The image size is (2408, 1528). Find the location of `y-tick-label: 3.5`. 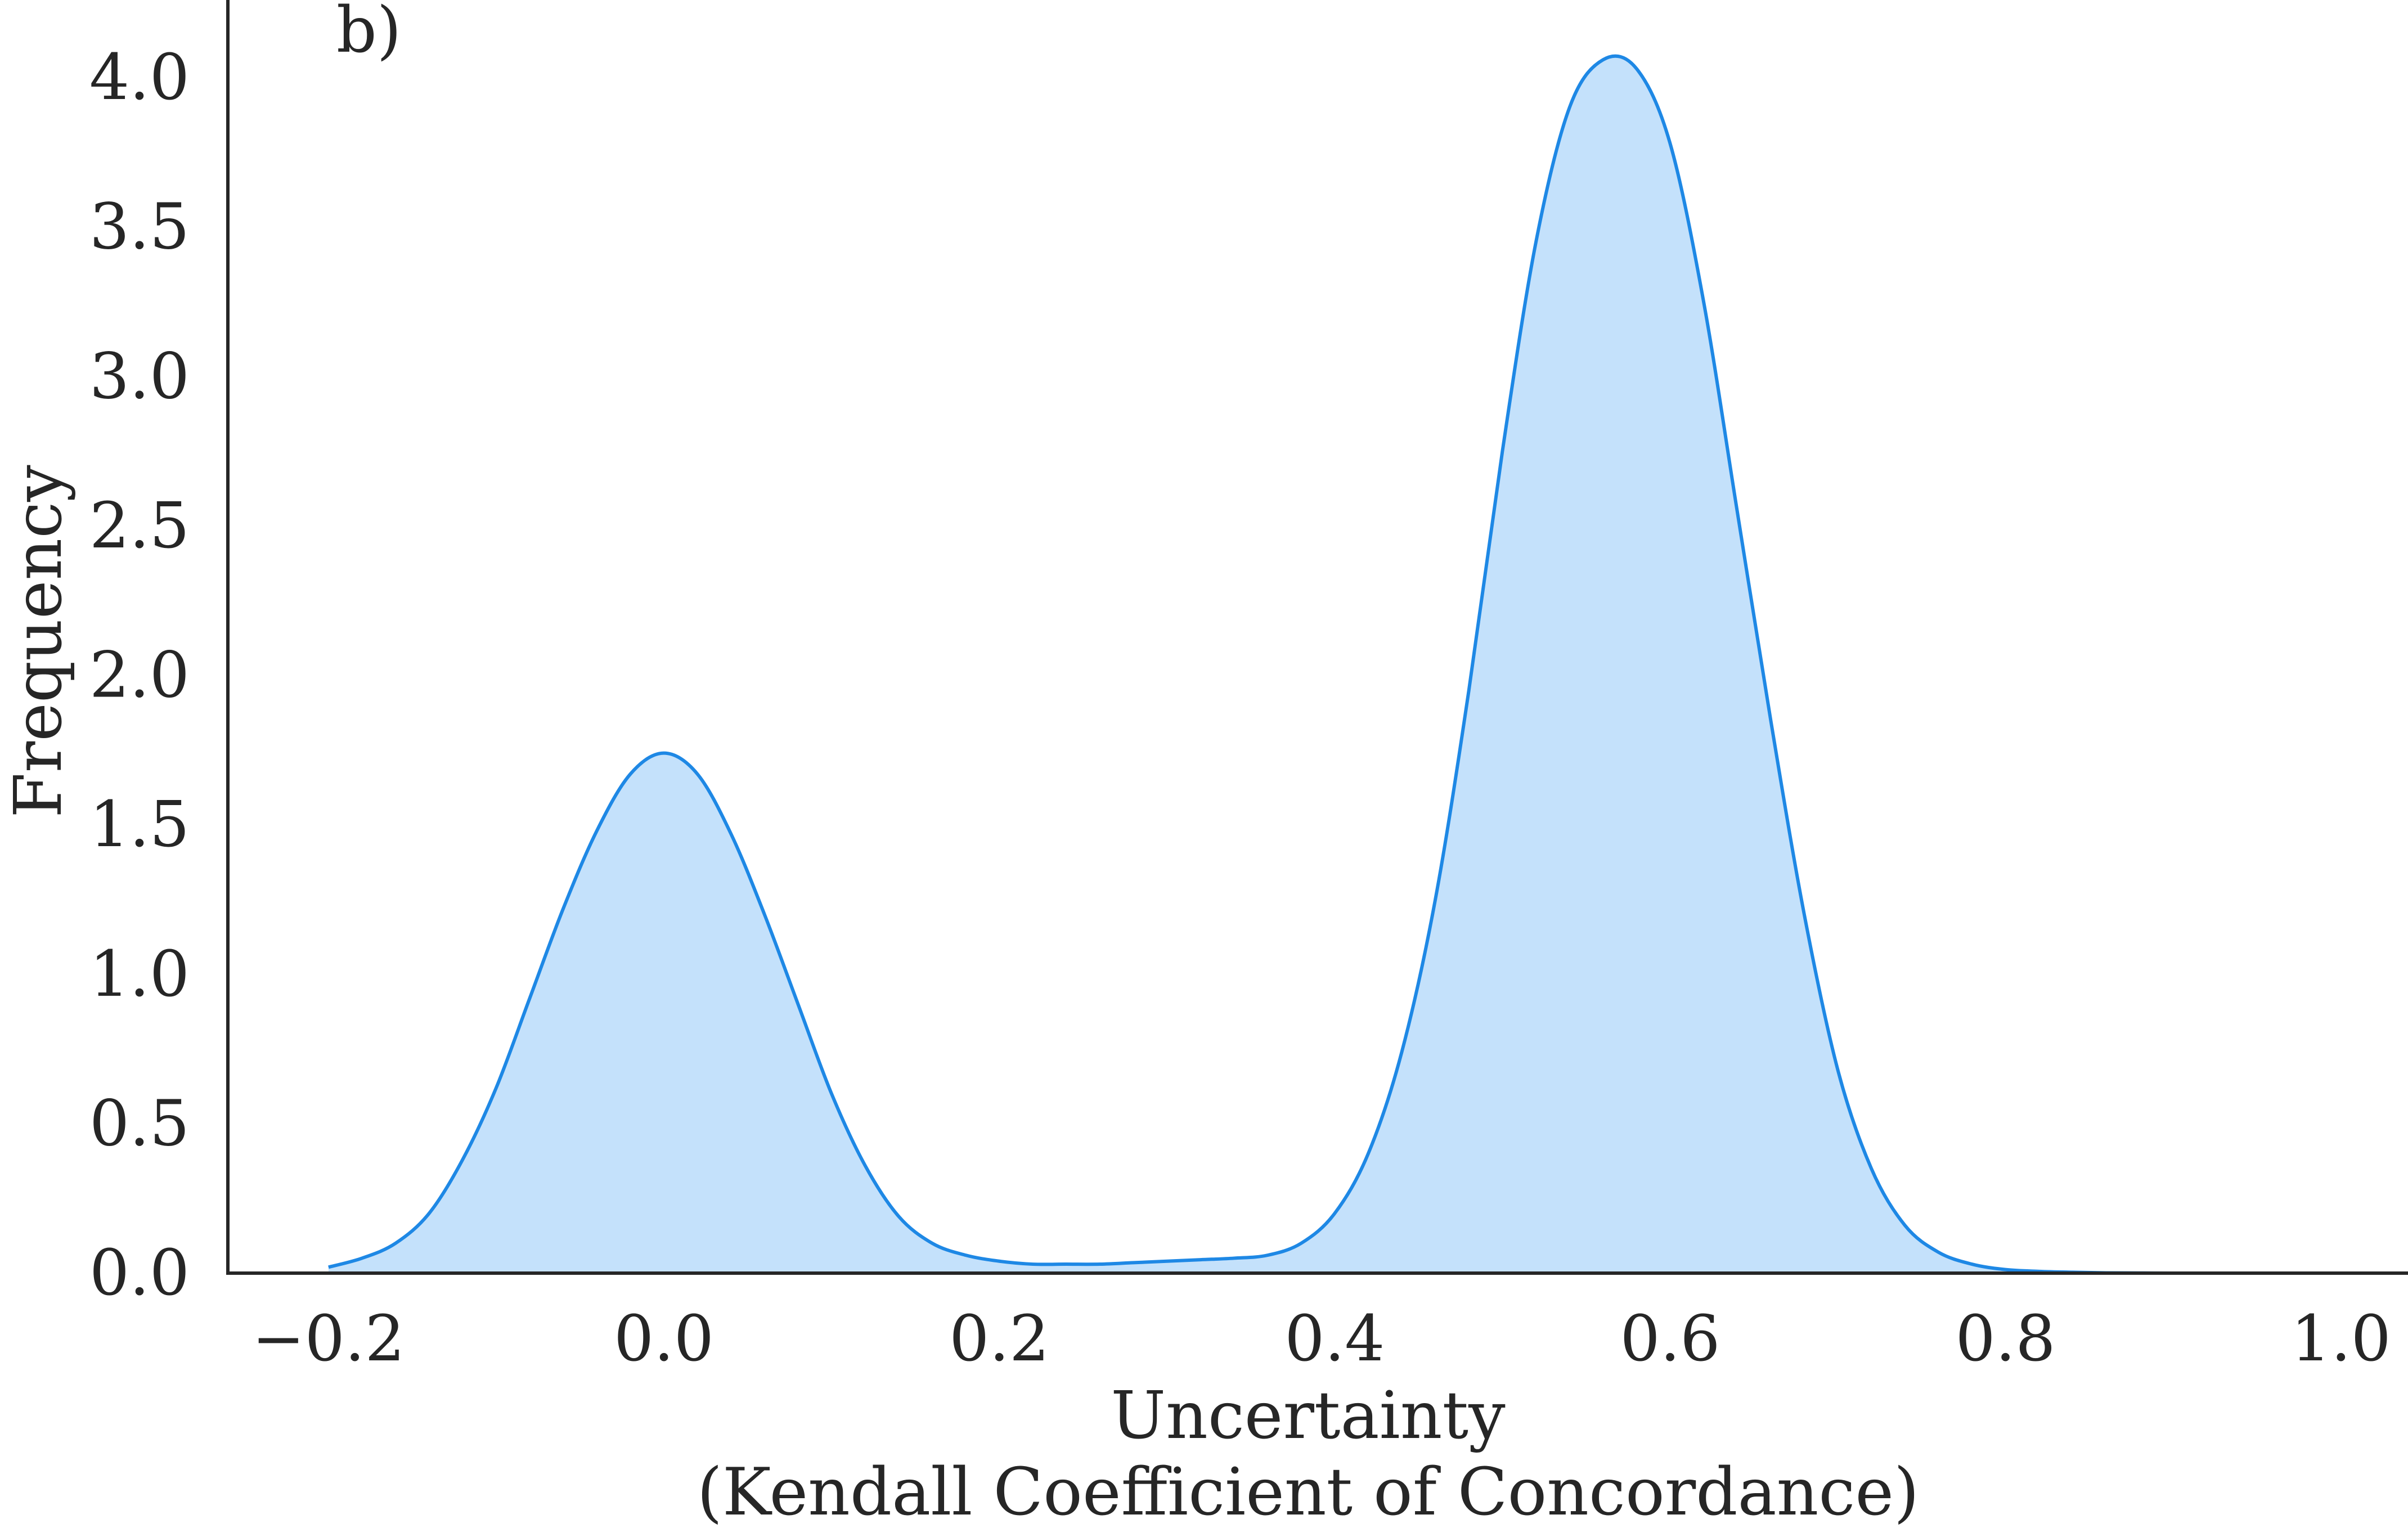

y-tick-label: 3.5 is located at coordinates (139, 227).